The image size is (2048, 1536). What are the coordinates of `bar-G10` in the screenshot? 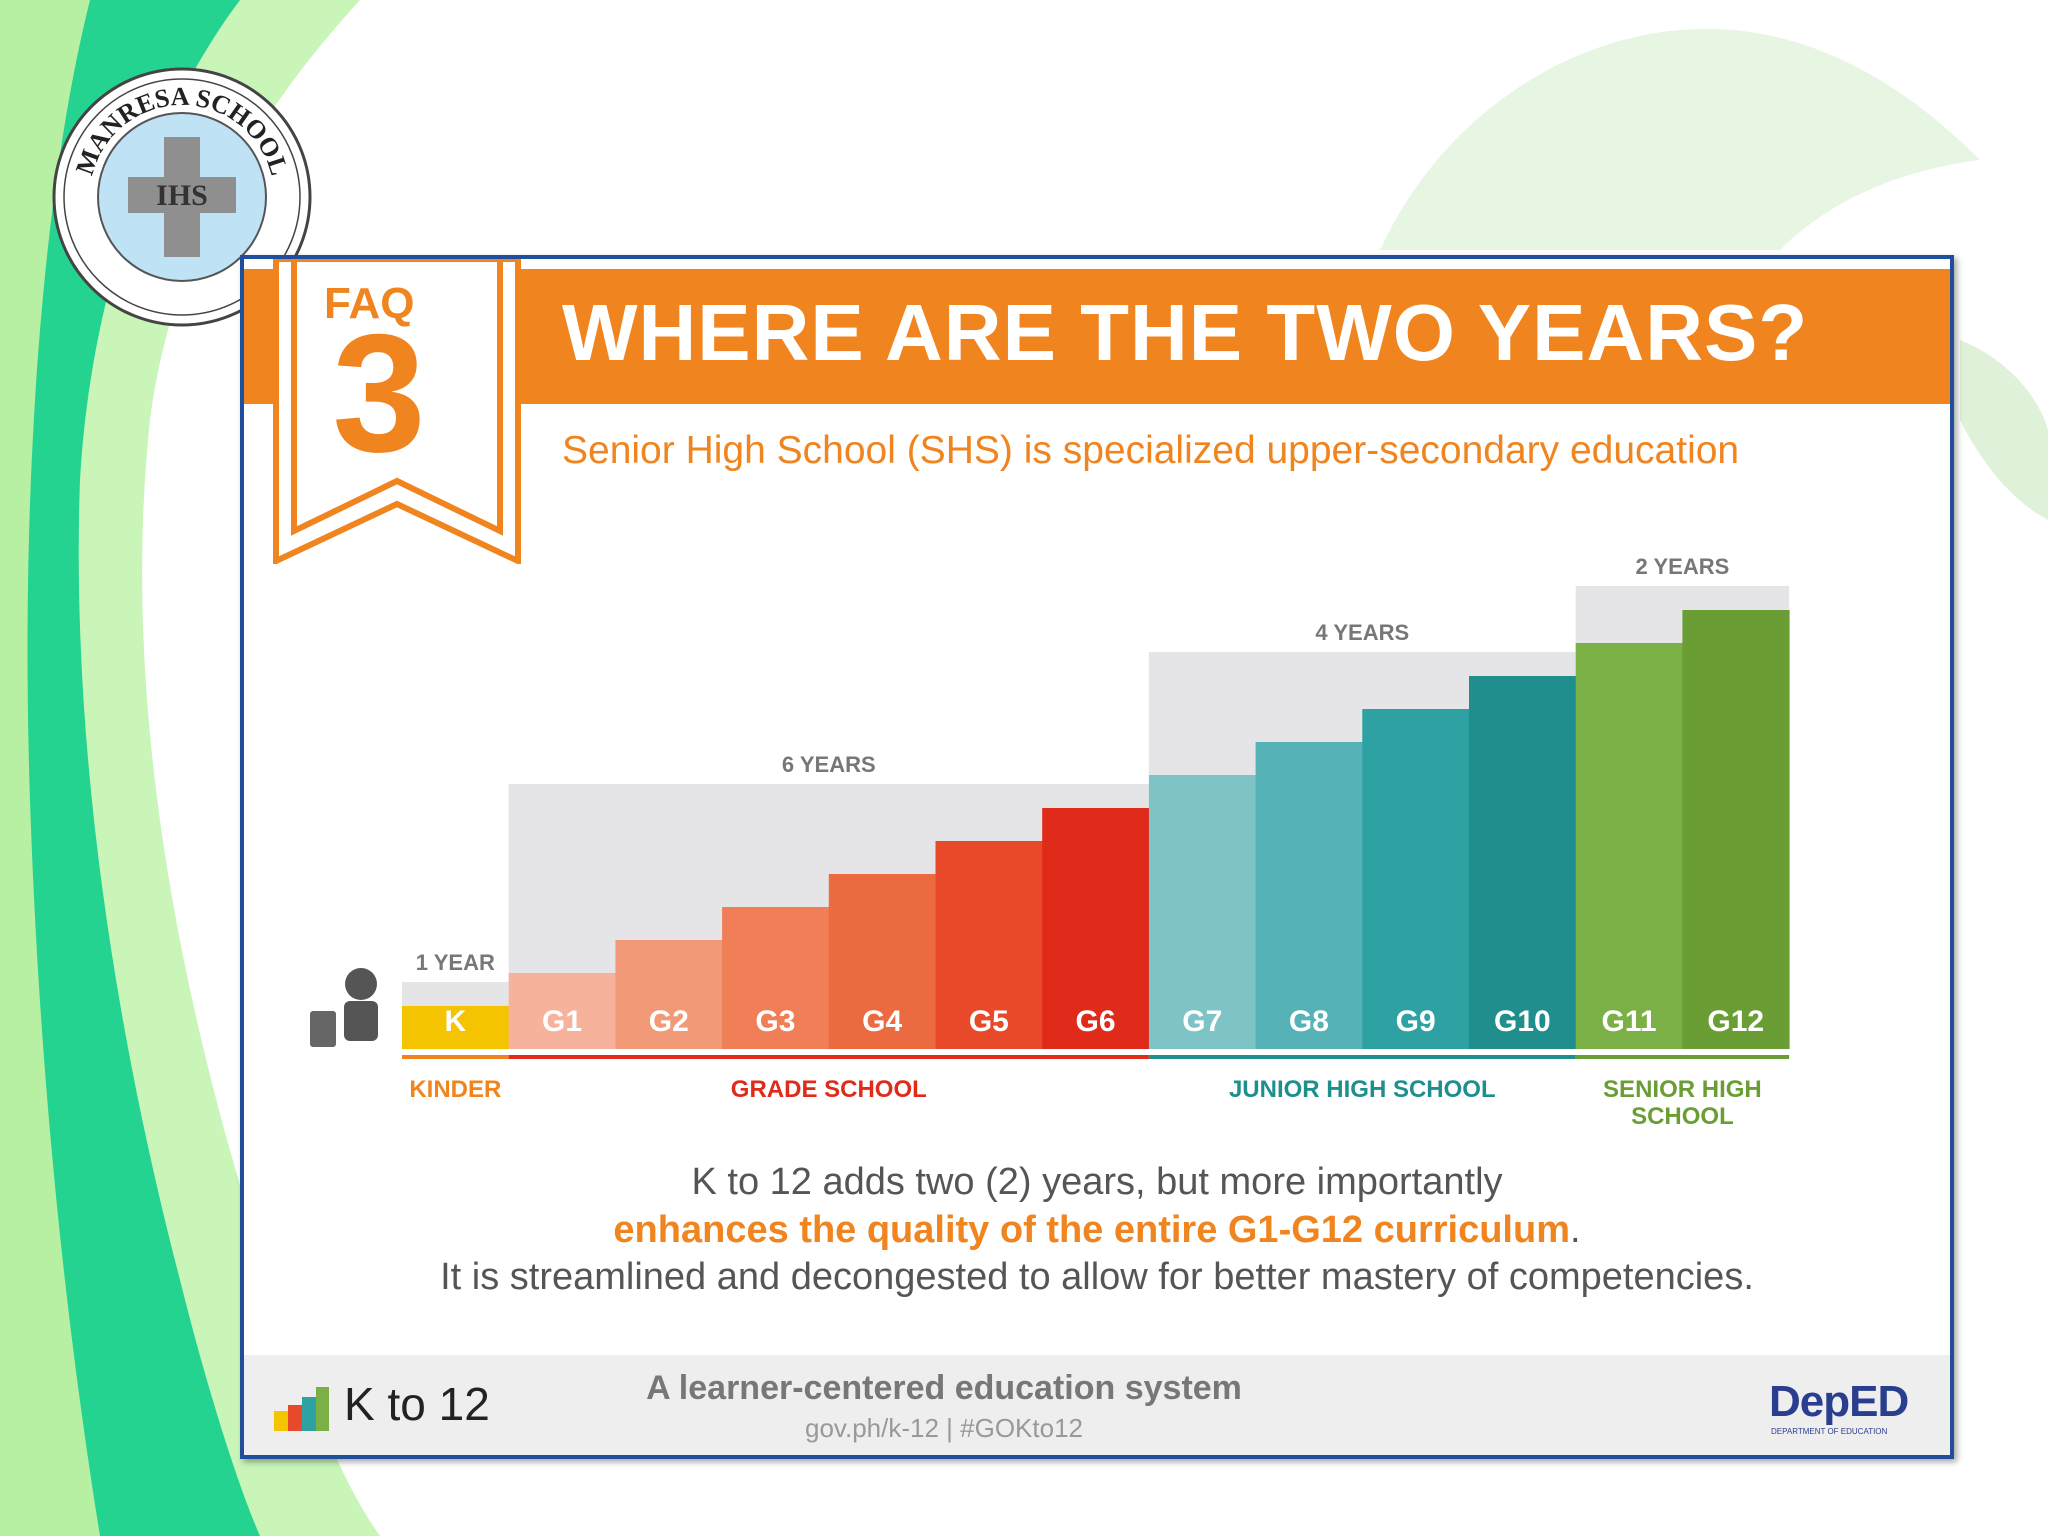 It's located at (1523, 862).